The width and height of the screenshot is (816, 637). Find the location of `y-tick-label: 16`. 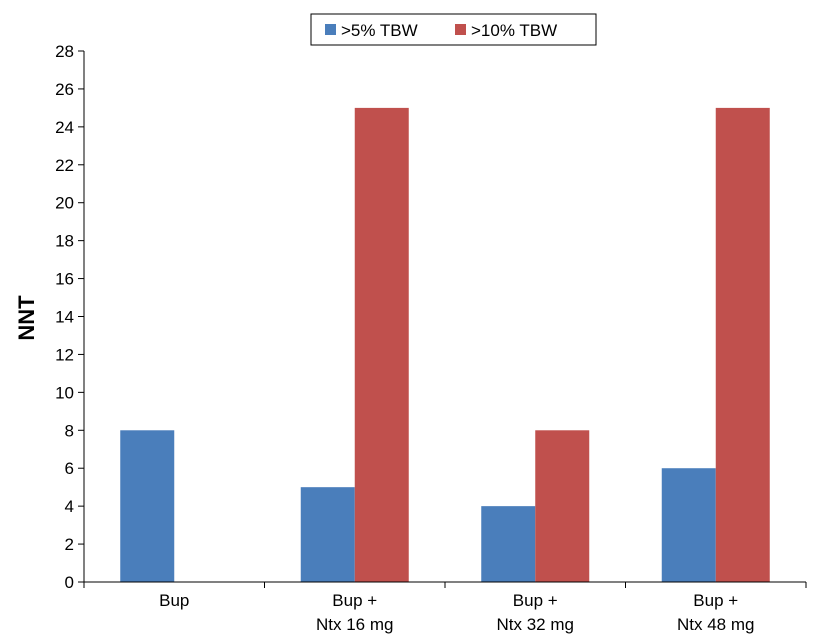

y-tick-label: 16 is located at coordinates (64, 279).